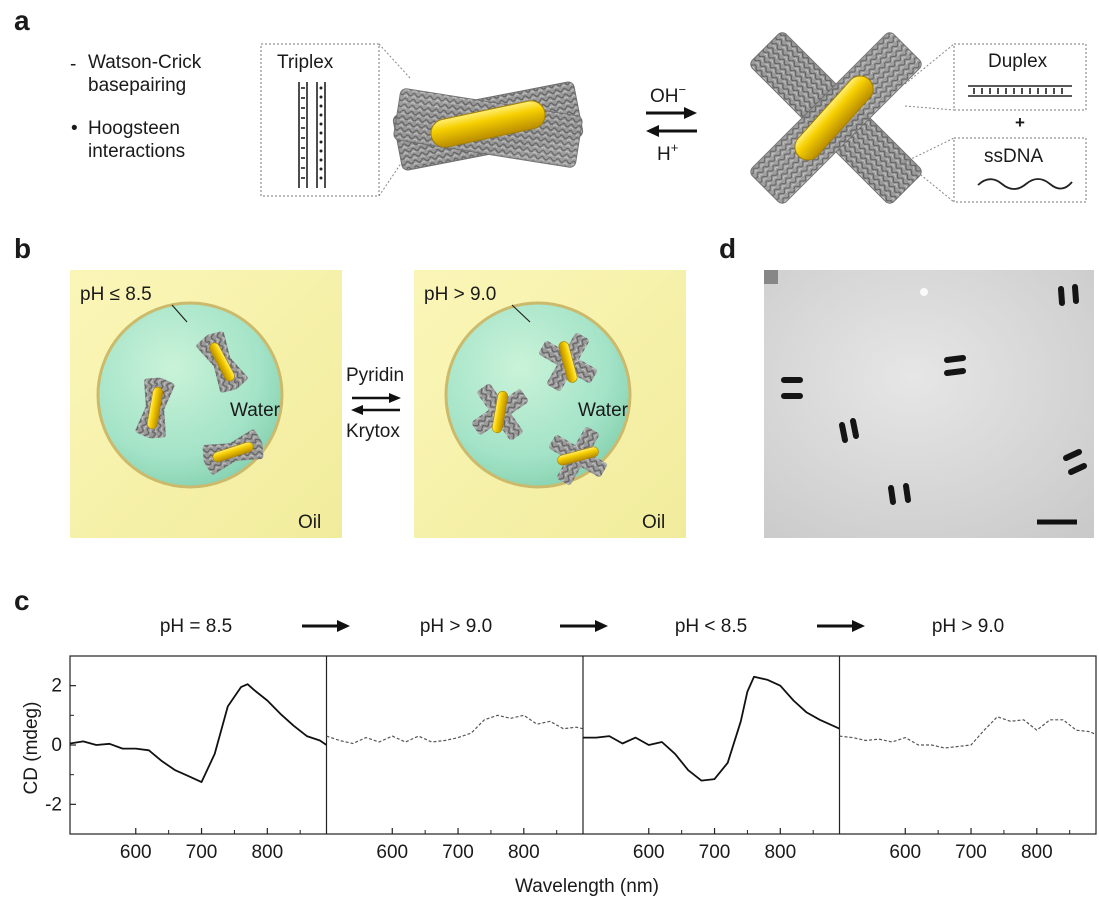 The image size is (1099, 900). Describe the element at coordinates (394, 61) in the screenshot. I see `zoom-line-top-left` at that location.